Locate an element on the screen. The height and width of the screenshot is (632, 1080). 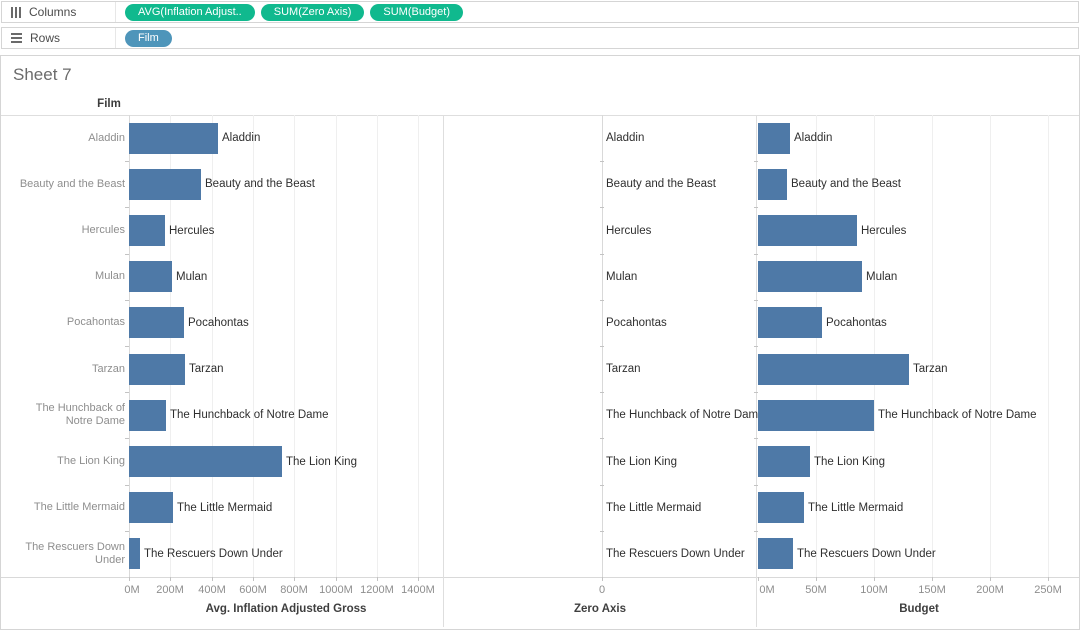
row-header: Hercules is located at coordinates (103, 229).